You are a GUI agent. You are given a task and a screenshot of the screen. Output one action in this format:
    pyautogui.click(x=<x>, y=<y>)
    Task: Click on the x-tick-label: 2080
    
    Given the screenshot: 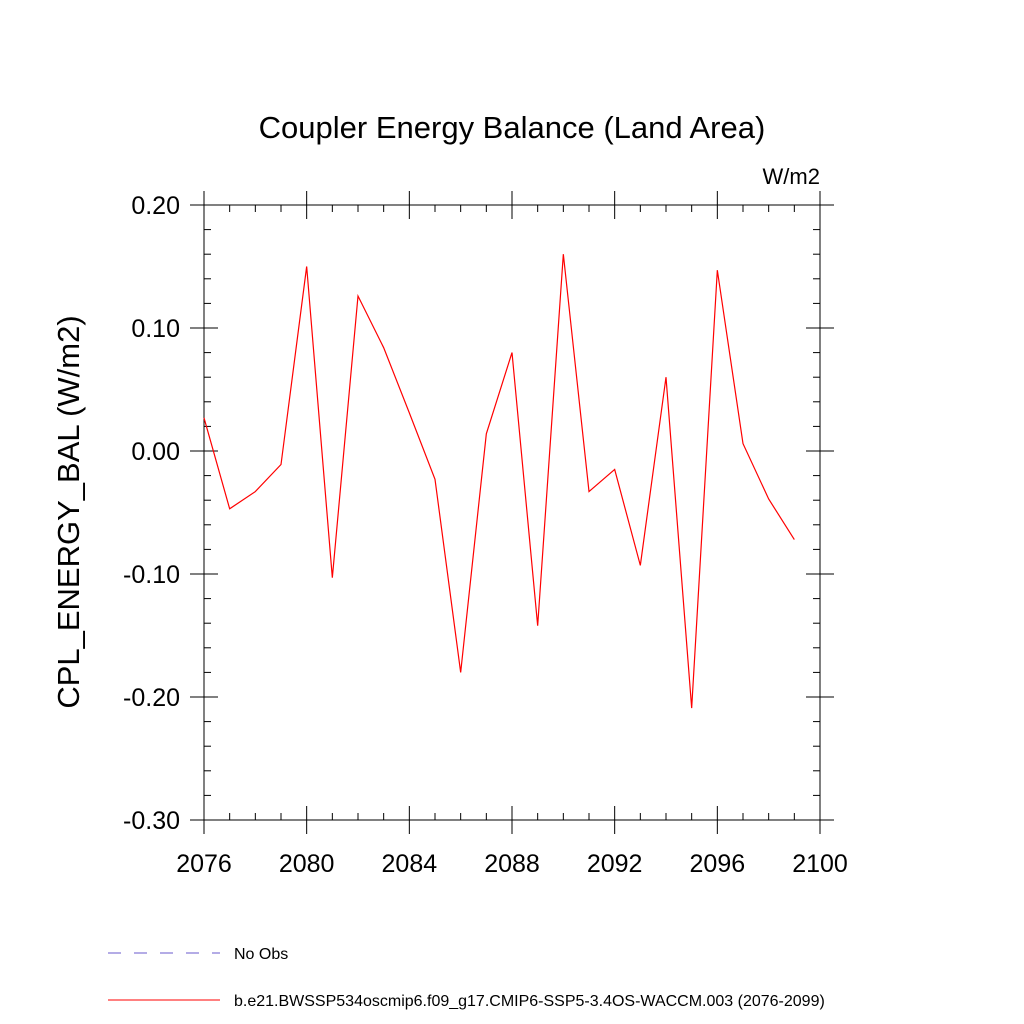 What is the action you would take?
    pyautogui.click(x=307, y=864)
    